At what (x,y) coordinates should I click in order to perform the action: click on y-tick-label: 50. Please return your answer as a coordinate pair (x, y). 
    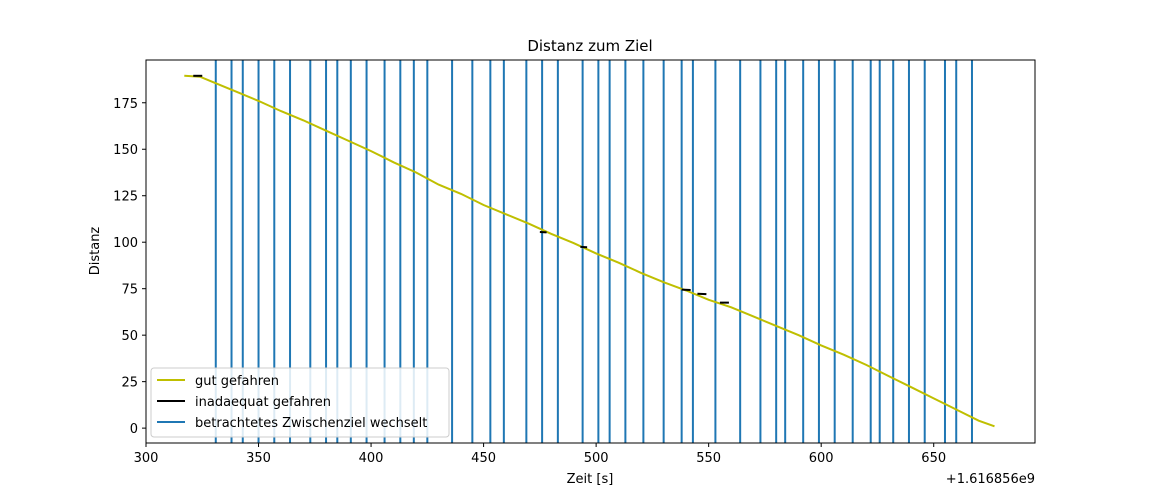
    Looking at the image, I should click on (129, 336).